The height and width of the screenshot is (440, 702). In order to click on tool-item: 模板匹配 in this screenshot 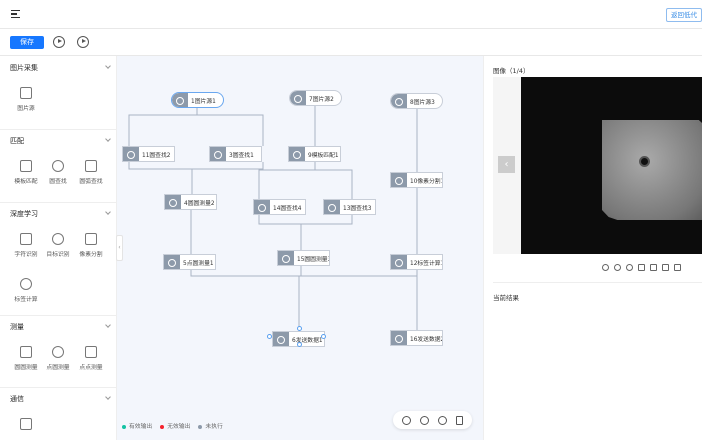, I will do `click(26, 172)`.